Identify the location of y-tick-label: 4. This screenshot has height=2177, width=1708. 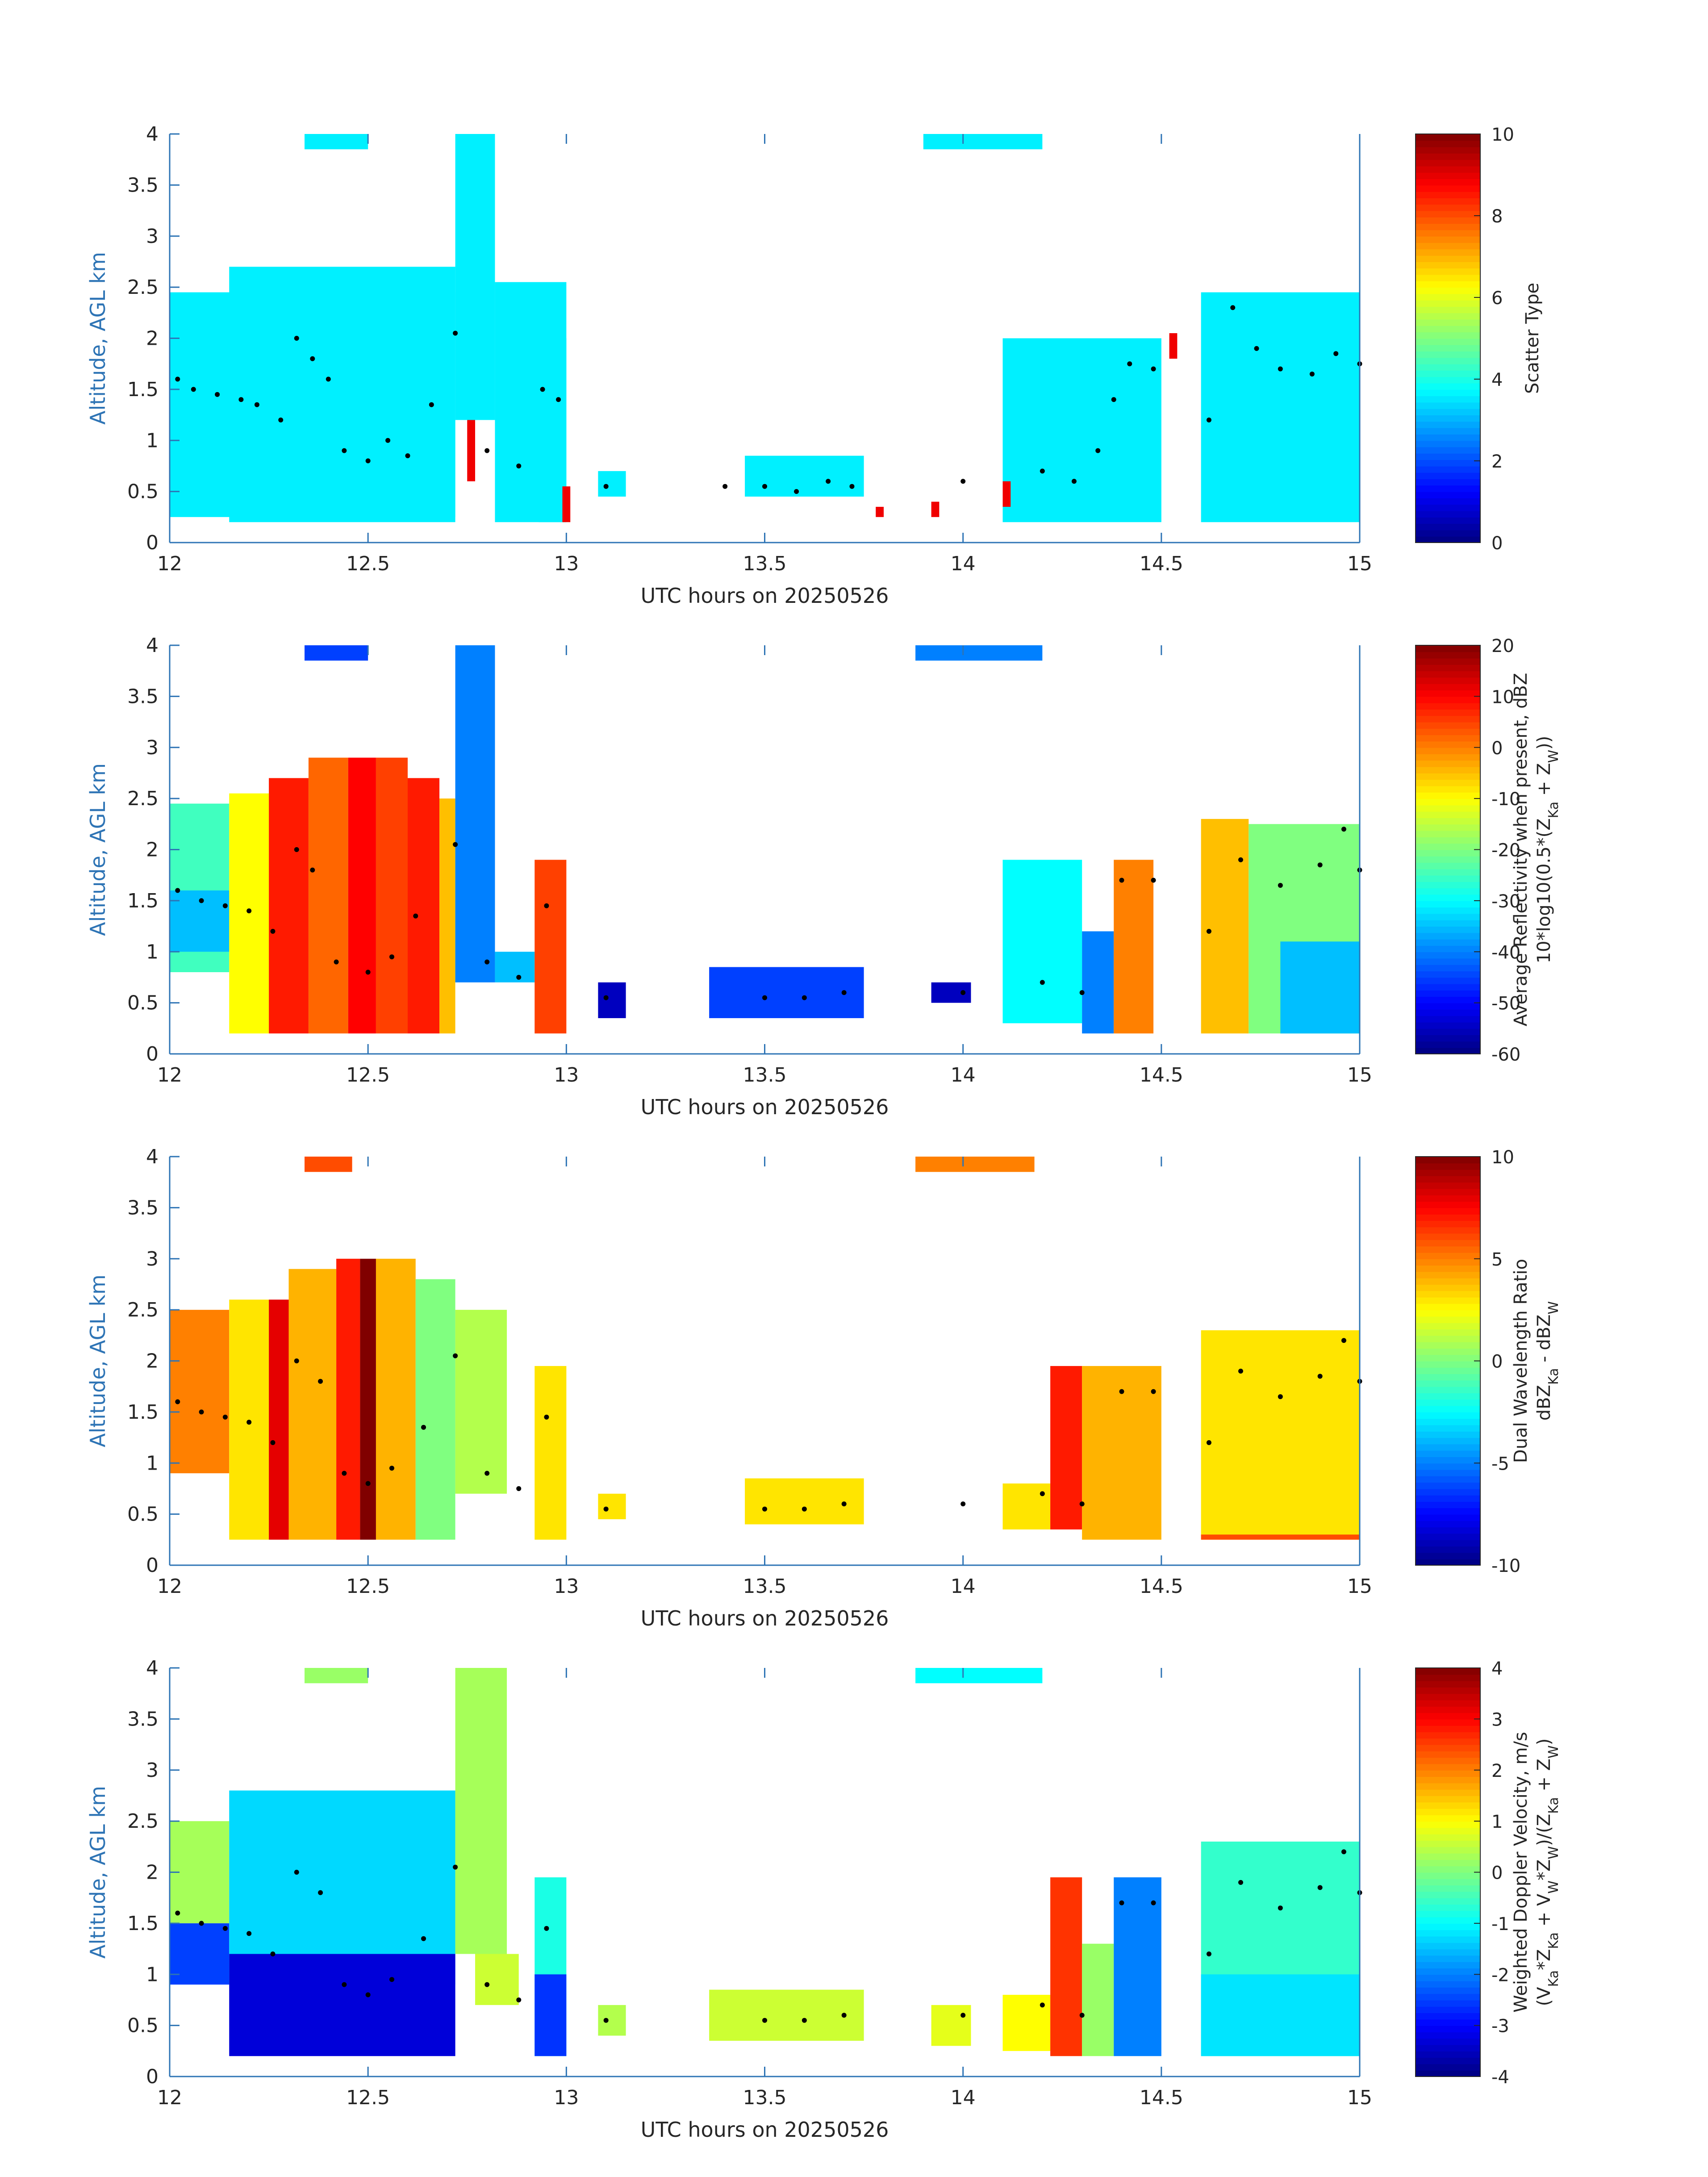
(152, 134).